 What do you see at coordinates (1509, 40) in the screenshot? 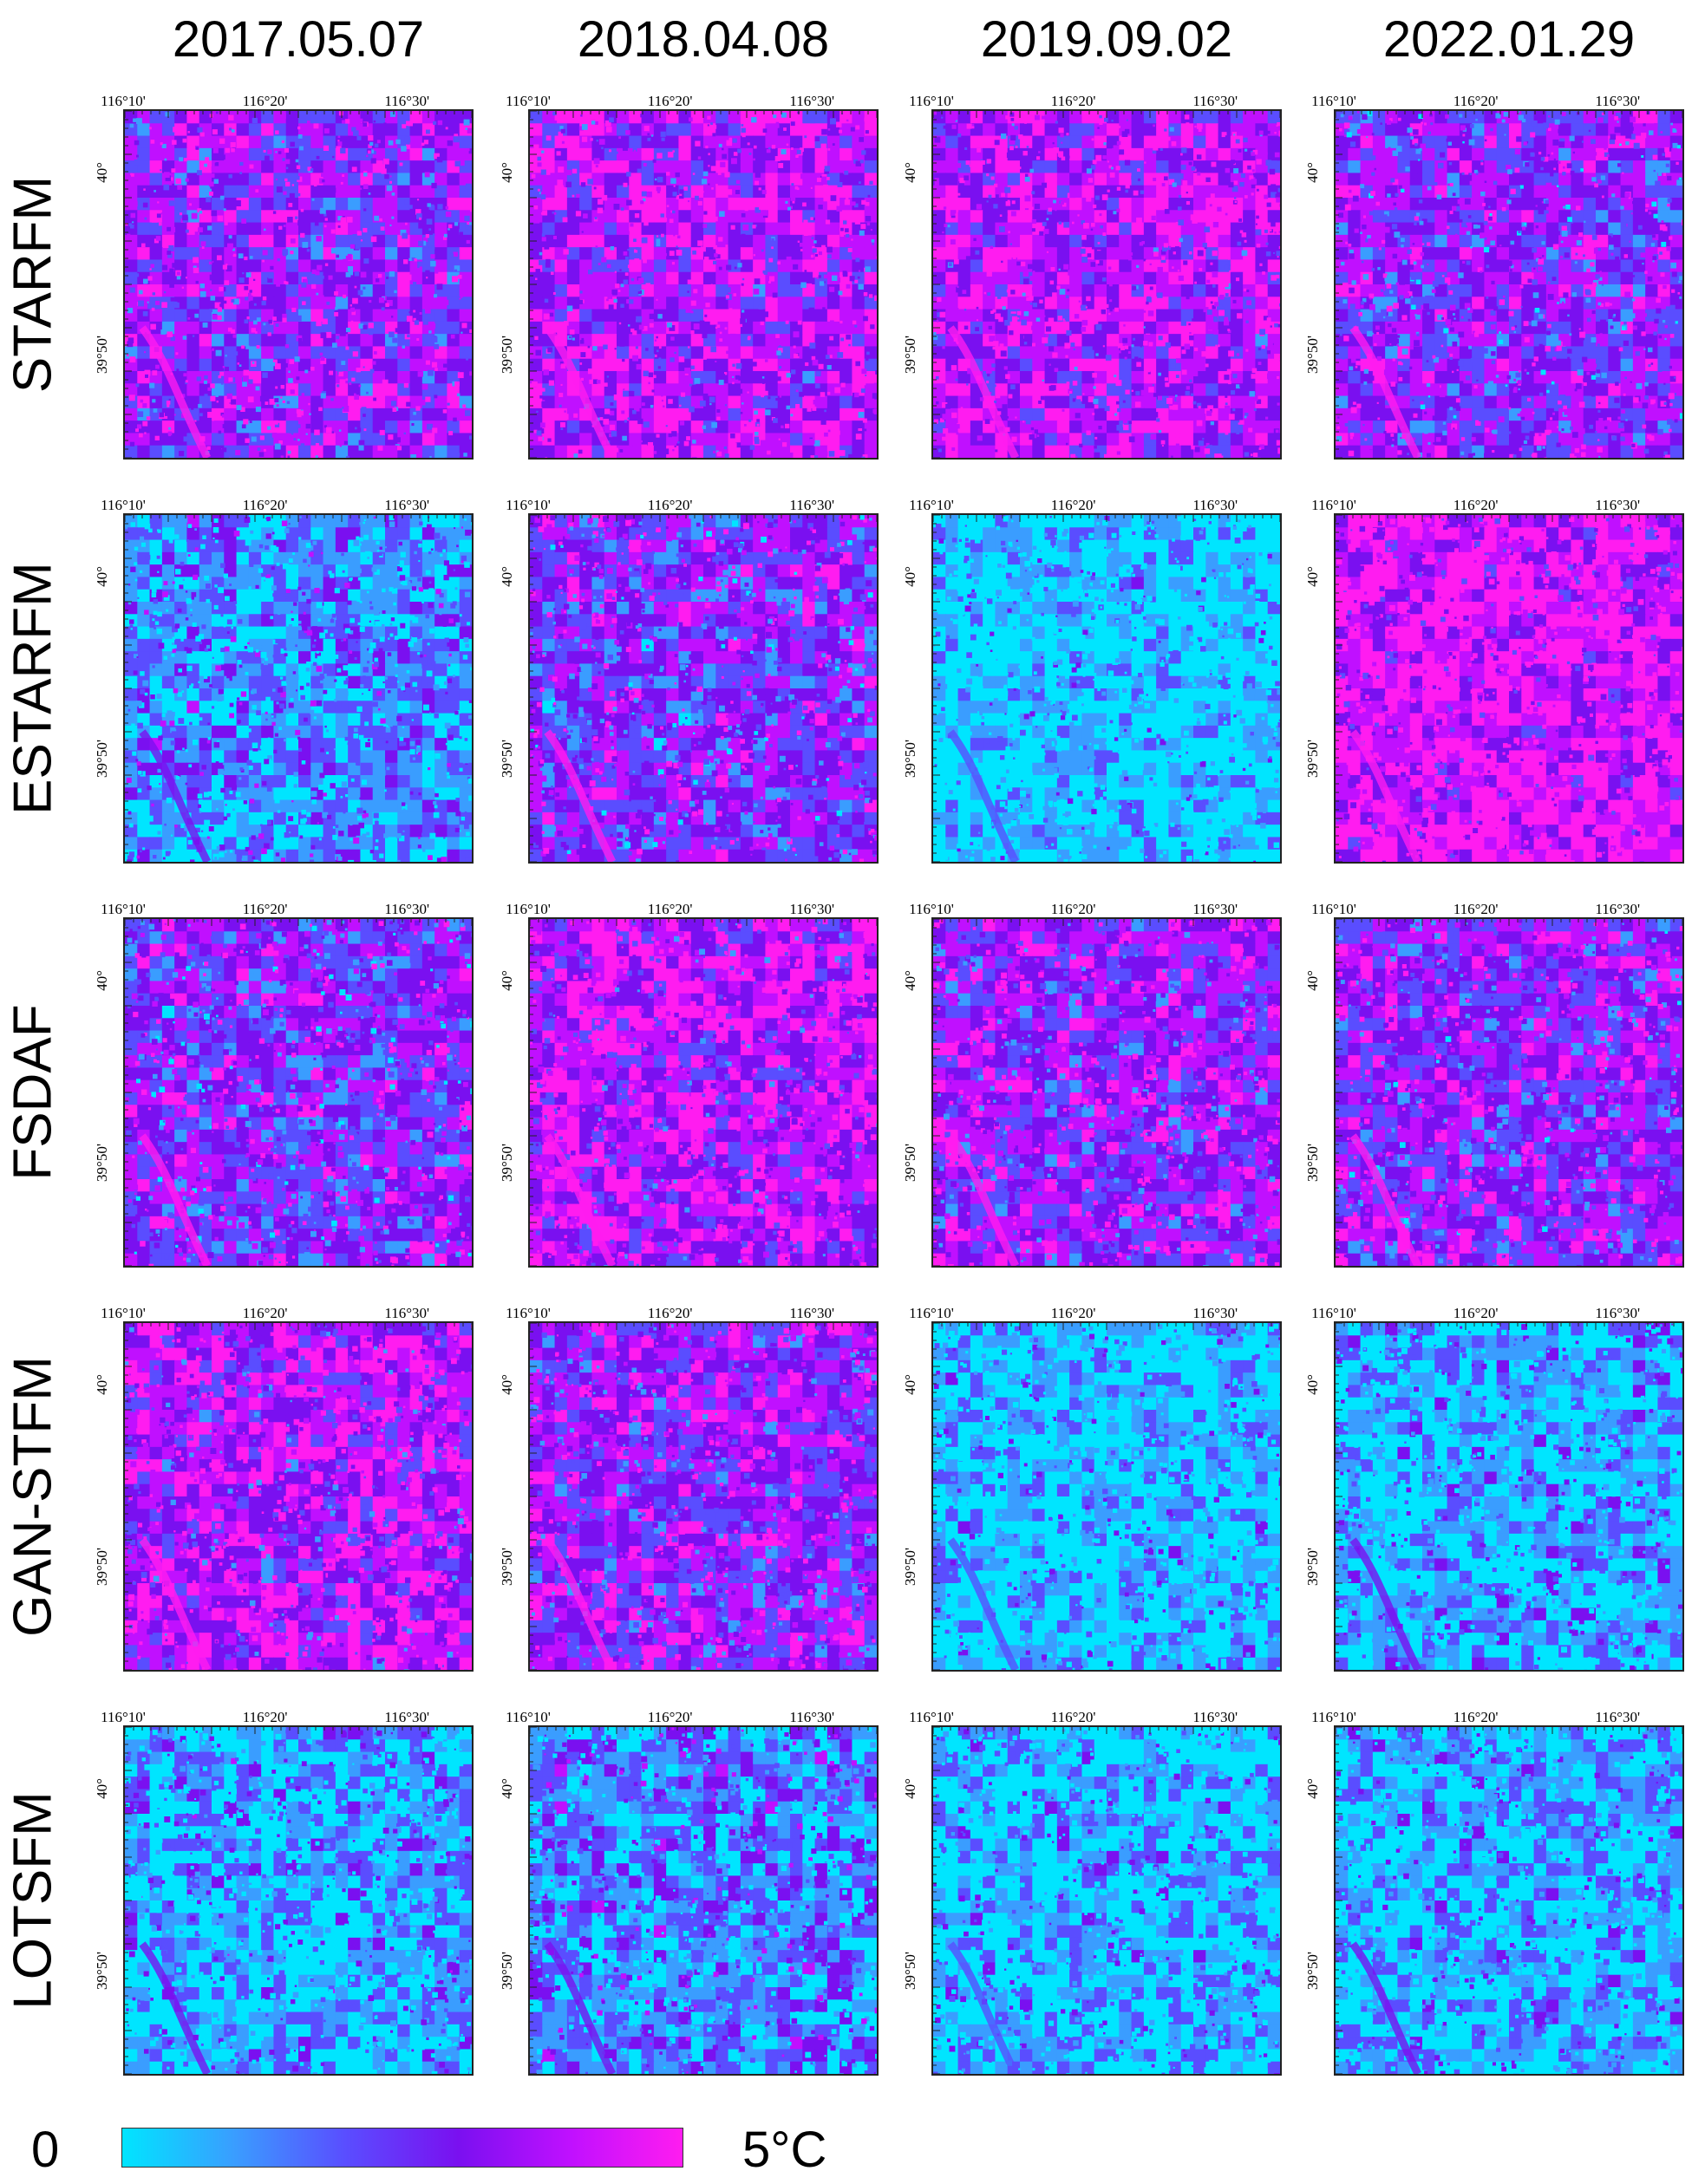
I see `date-title: 2022.01.29` at bounding box center [1509, 40].